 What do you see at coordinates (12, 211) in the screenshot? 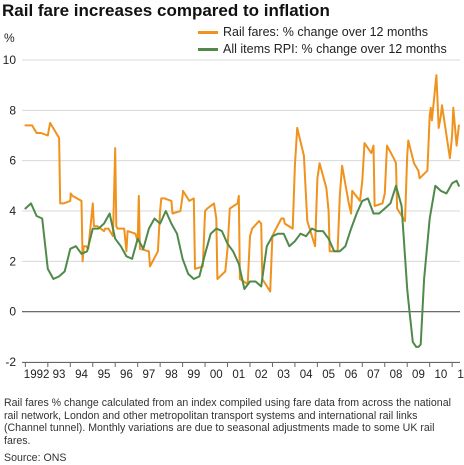
I see `y-tick-label: 4` at bounding box center [12, 211].